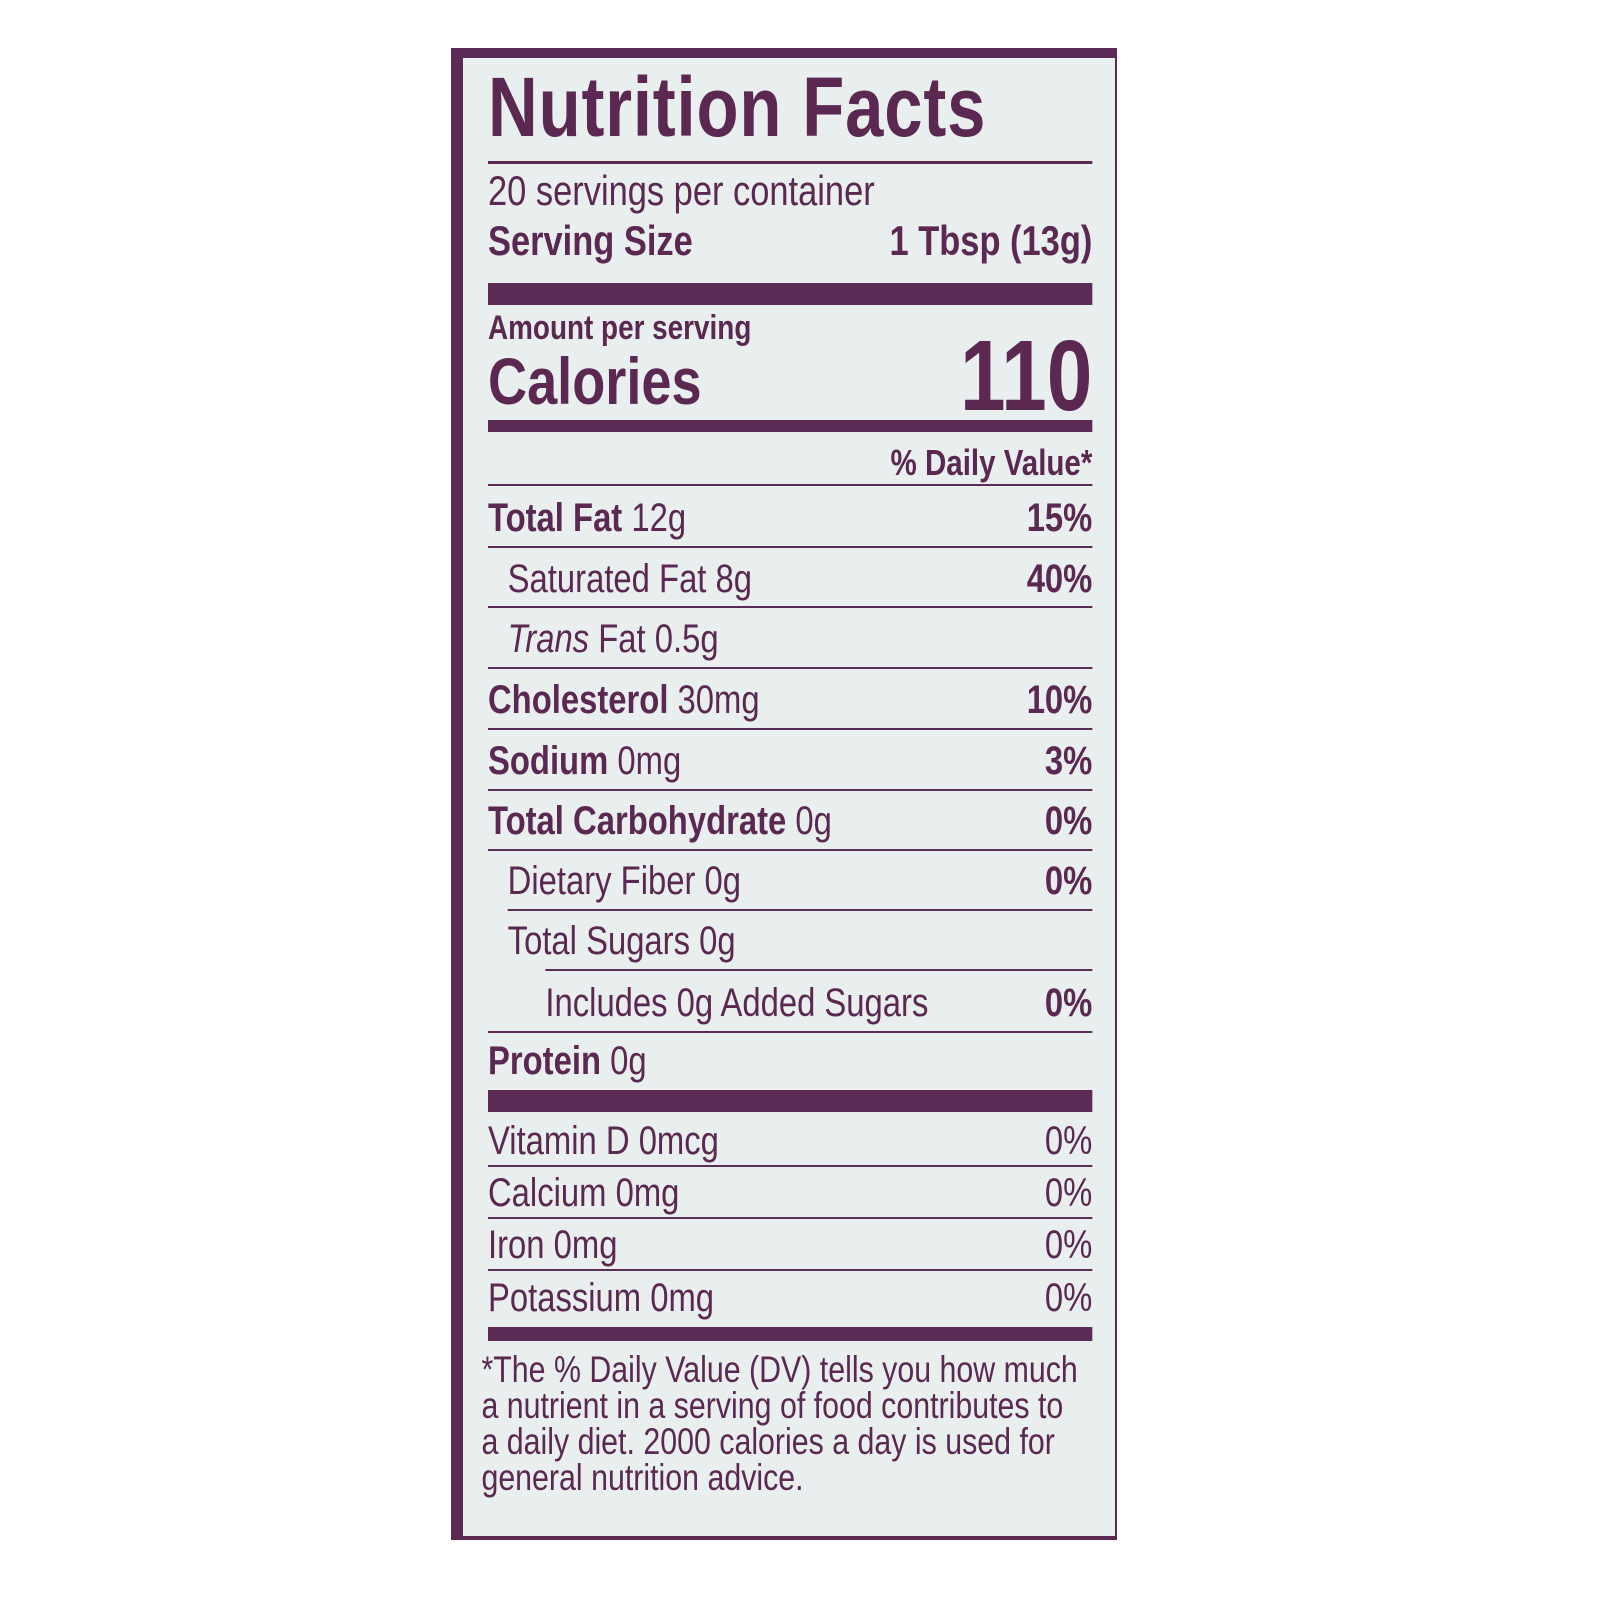  I want to click on daily-value-header: % Daily Value*, so click(790, 463).